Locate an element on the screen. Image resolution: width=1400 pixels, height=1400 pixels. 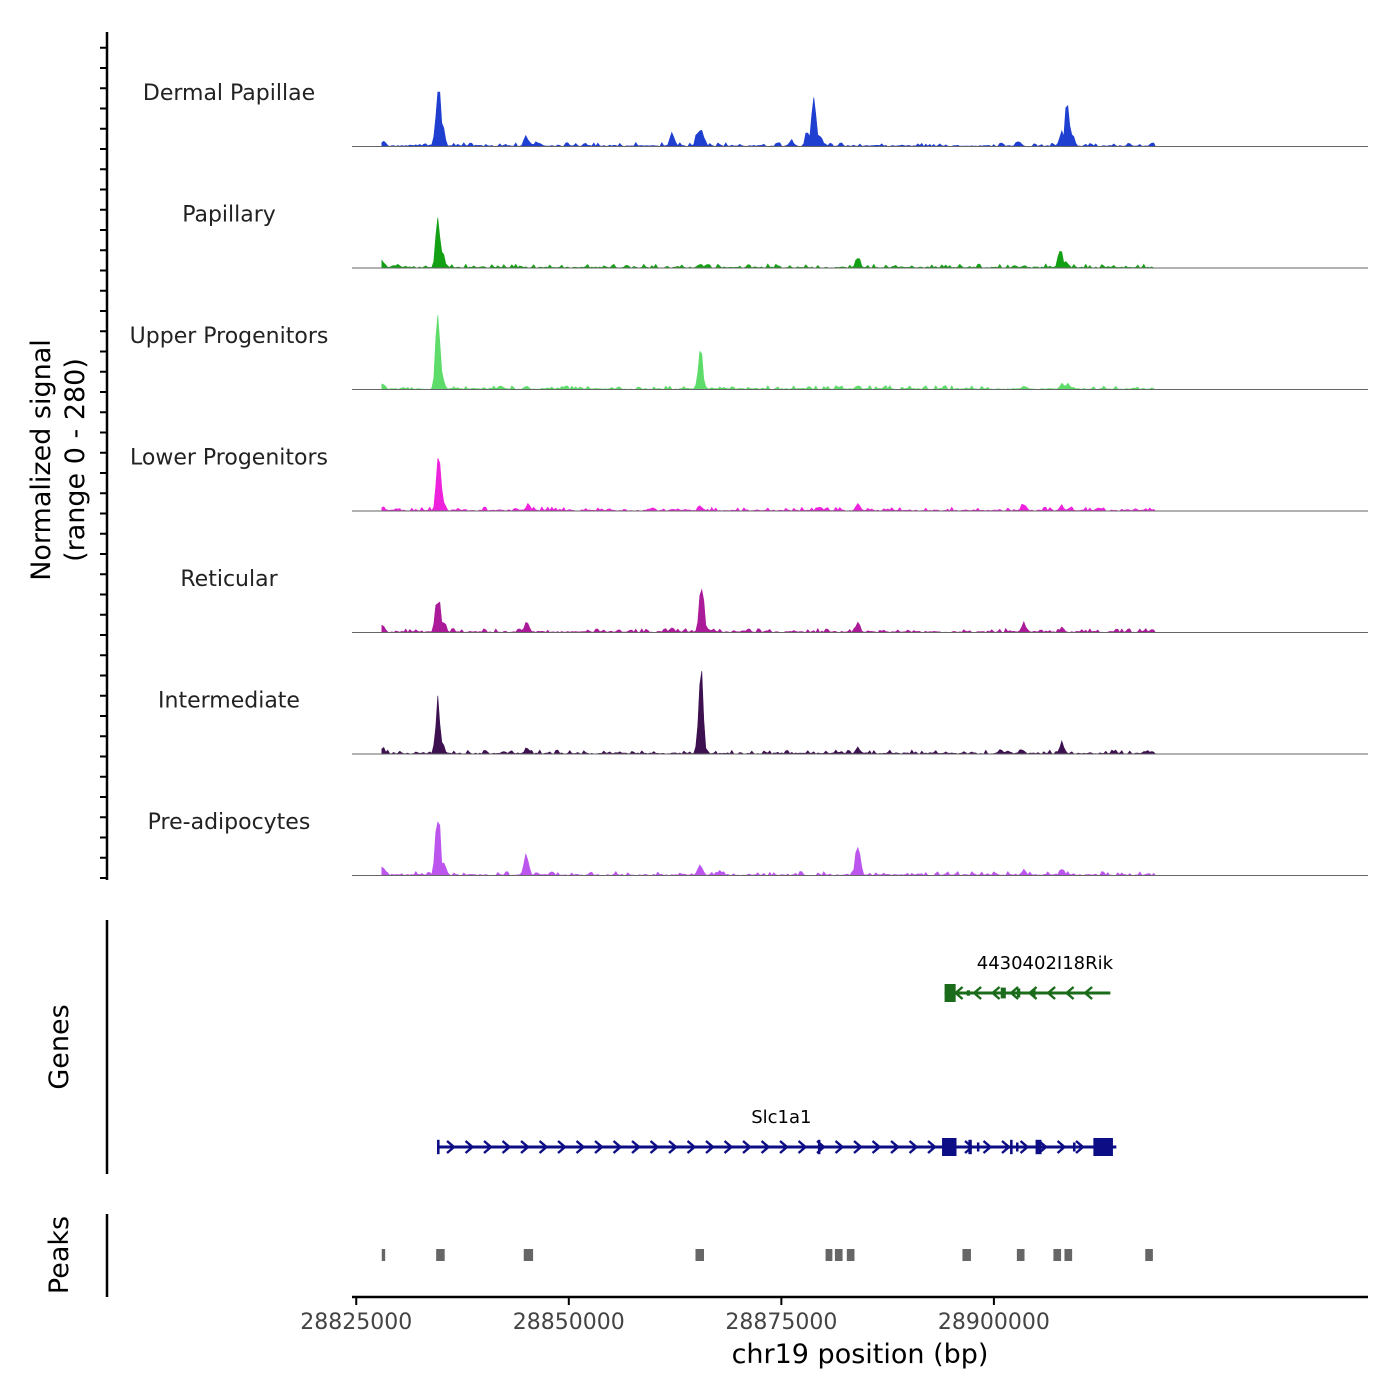
x-tick-label: 28875000 is located at coordinates (781, 1322).